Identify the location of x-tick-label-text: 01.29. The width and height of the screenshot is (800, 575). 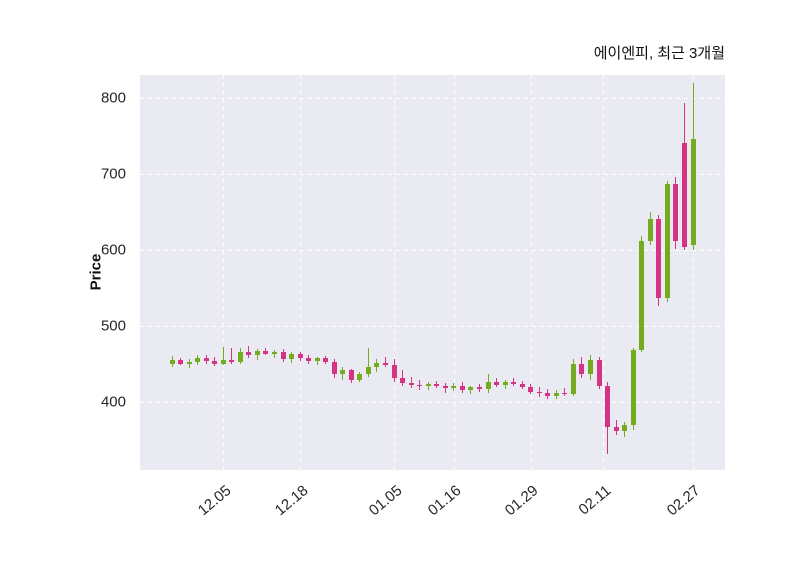
(521, 501).